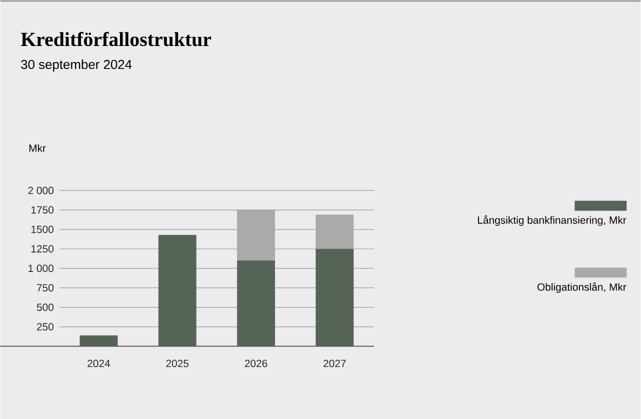 Image resolution: width=641 pixels, height=419 pixels. I want to click on x-tick-label: 2026, so click(256, 363).